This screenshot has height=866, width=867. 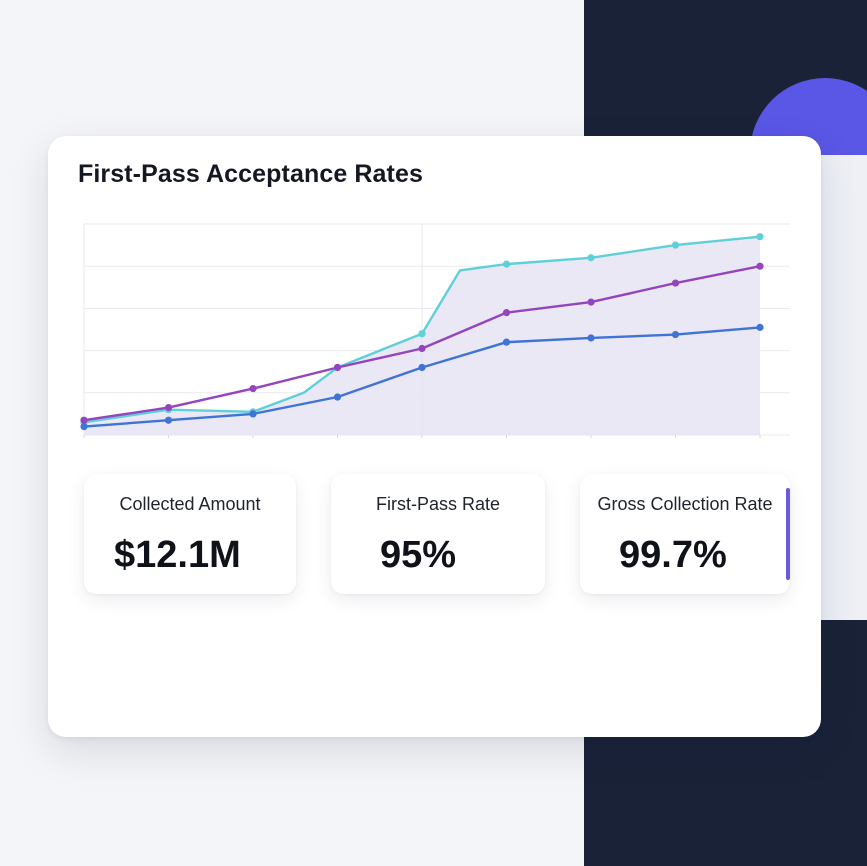 I want to click on stat-label: First-Pass Rate, so click(x=438, y=504).